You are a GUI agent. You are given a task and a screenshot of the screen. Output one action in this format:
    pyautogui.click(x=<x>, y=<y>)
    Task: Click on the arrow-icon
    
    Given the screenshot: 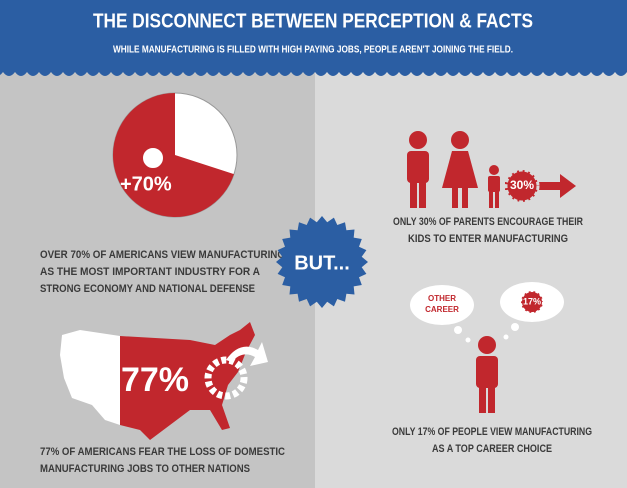 What is the action you would take?
    pyautogui.click(x=247, y=354)
    